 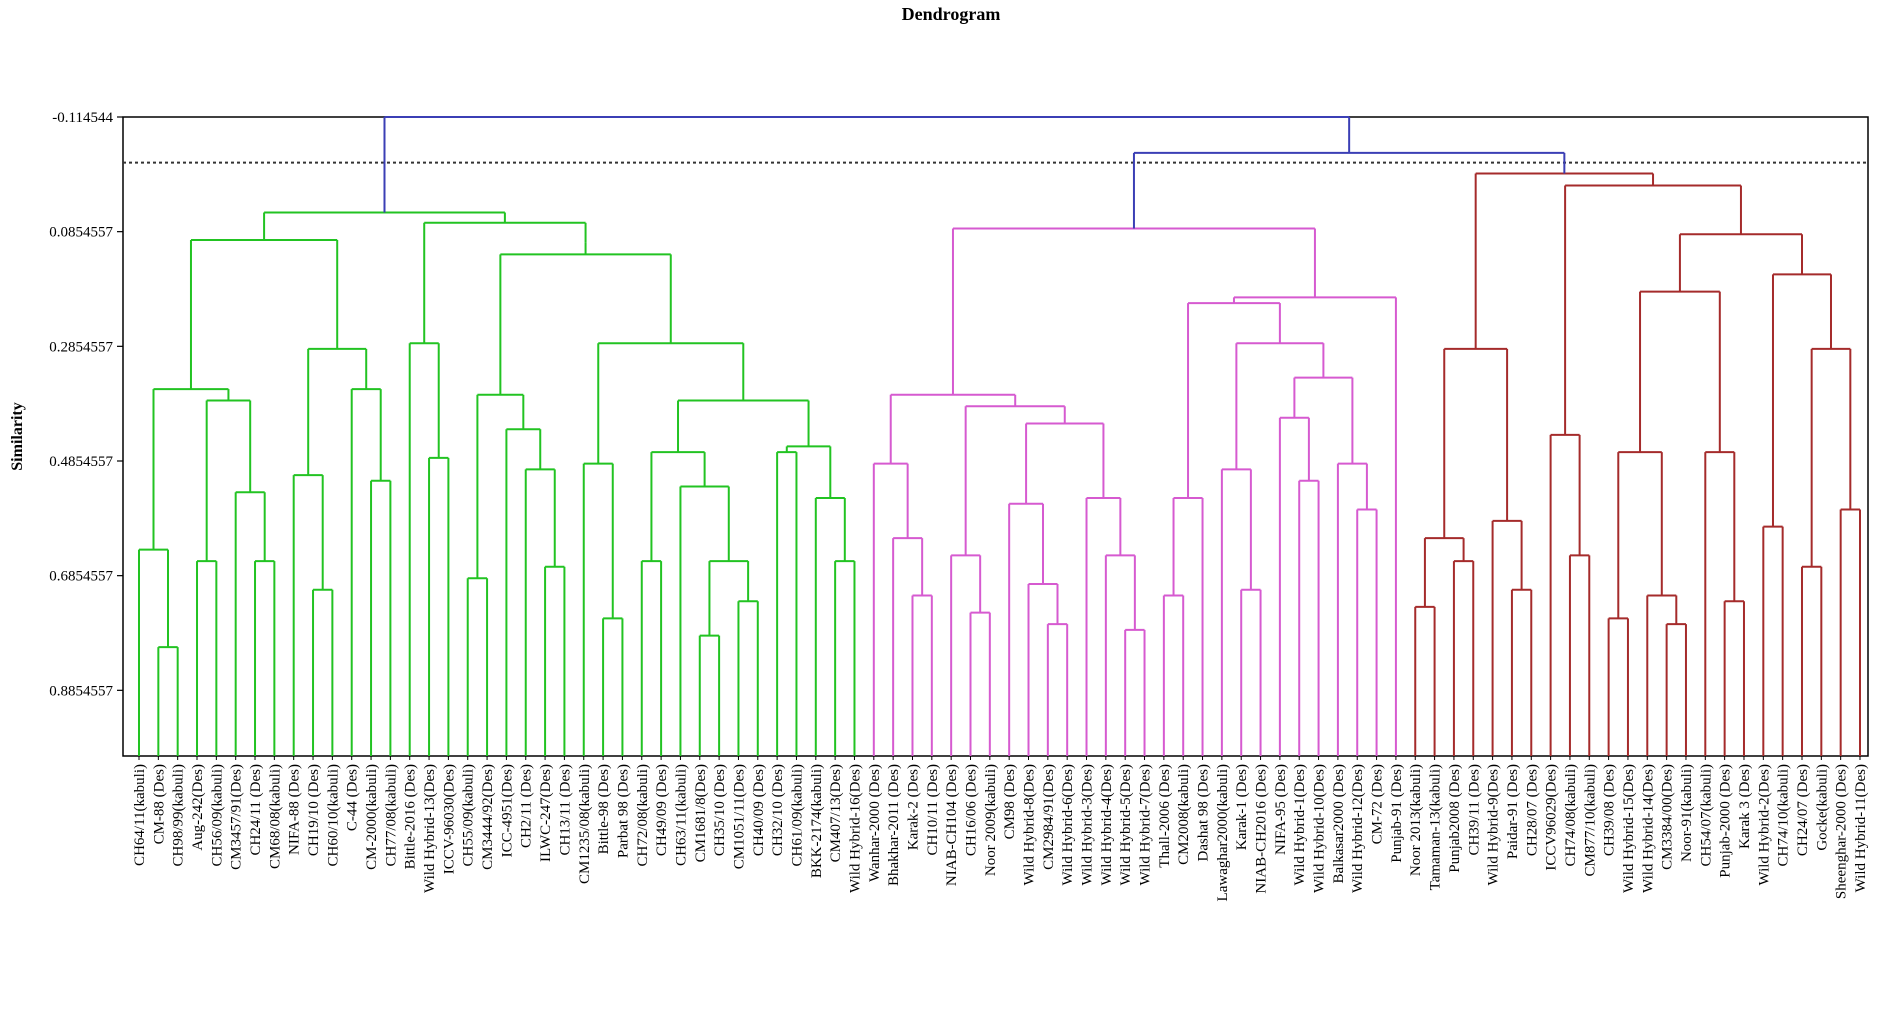 What do you see at coordinates (1010, 801) in the screenshot?
I see `leaf-label: CM98 (Des)` at bounding box center [1010, 801].